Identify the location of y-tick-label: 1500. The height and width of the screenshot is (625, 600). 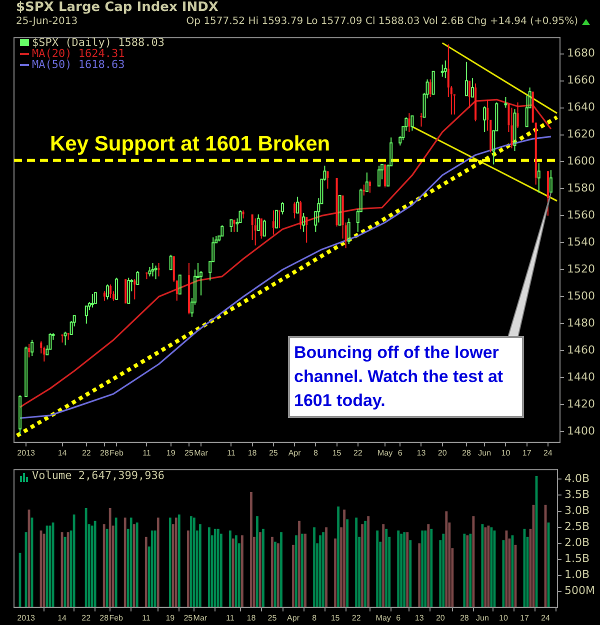
(581, 296).